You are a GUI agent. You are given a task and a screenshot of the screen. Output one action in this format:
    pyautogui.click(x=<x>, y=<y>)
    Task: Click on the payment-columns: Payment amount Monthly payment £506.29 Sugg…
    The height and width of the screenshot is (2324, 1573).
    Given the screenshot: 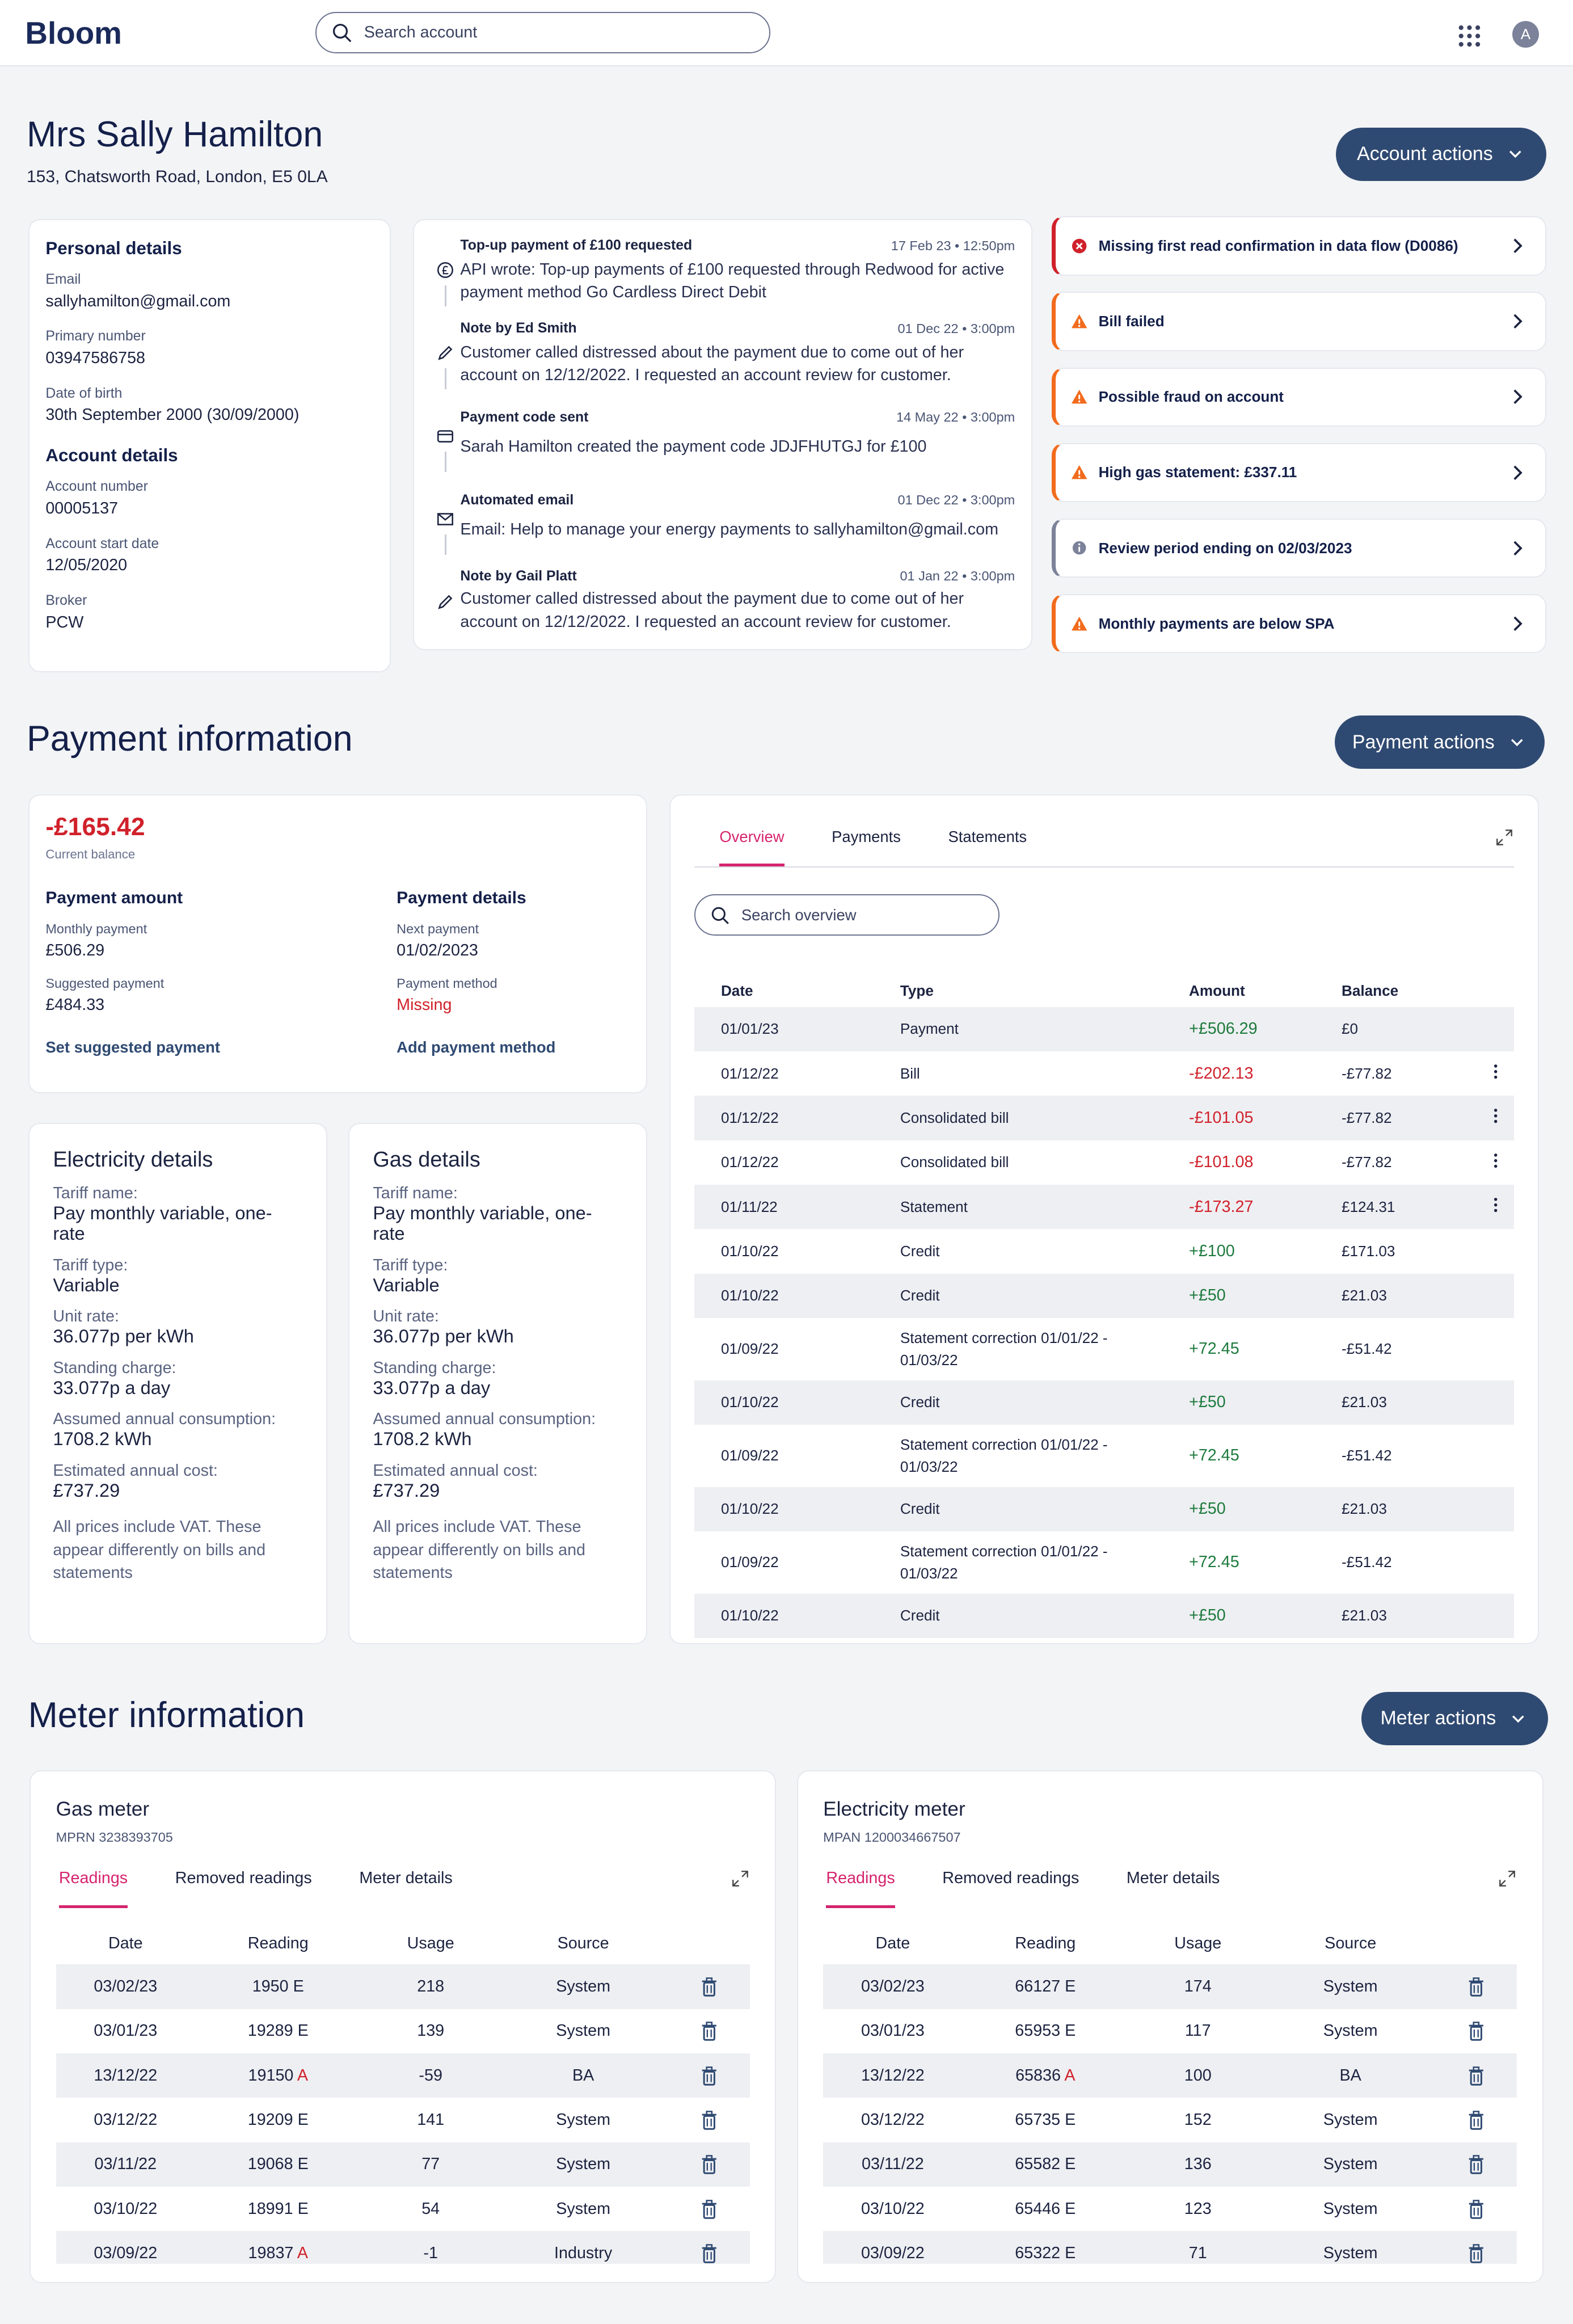 What is the action you would take?
    pyautogui.click(x=337, y=973)
    